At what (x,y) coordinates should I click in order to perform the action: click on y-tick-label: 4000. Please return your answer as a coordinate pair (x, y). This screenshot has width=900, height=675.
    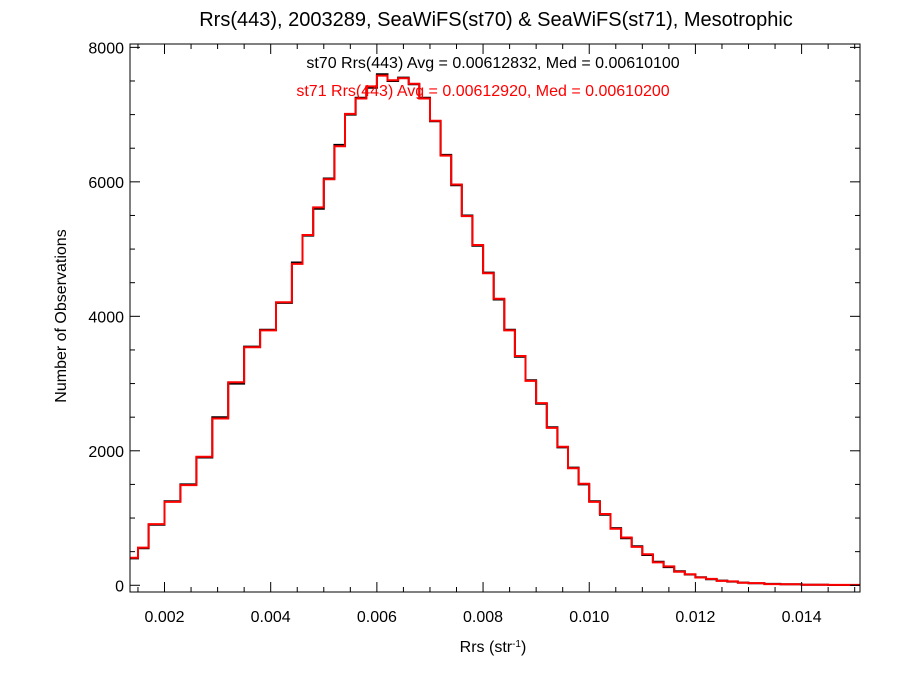
    Looking at the image, I should click on (106, 317).